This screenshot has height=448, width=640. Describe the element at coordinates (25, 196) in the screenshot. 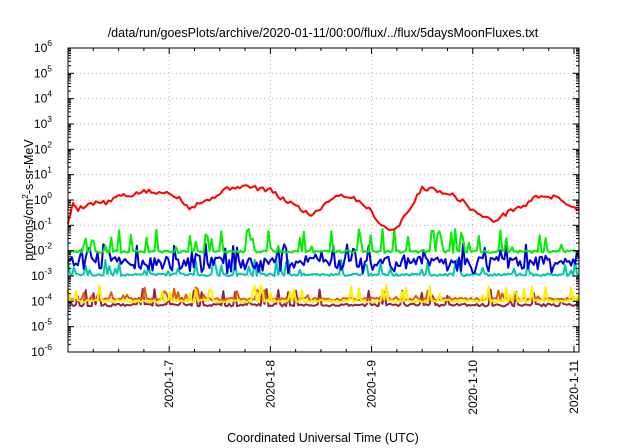

I see `y-axis-label-exponent: 2` at that location.